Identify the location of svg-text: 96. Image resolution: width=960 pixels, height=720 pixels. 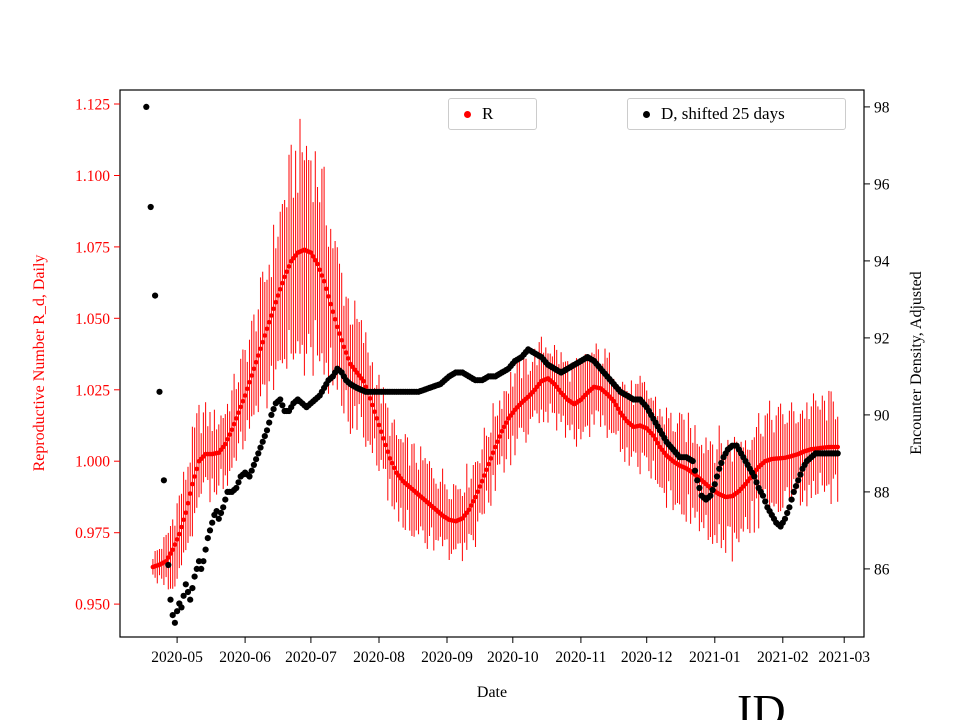
(882, 184).